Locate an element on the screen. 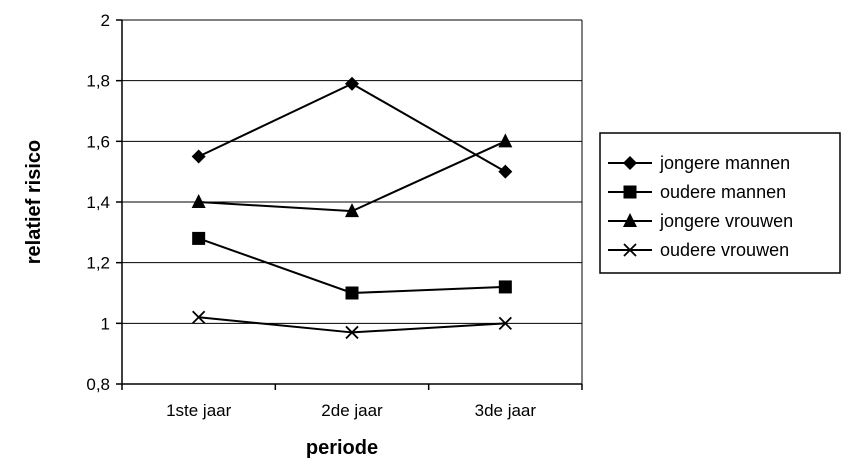 Image resolution: width=844 pixels, height=466 pixels. legend-label-0: jongere mannen is located at coordinates (724, 163).